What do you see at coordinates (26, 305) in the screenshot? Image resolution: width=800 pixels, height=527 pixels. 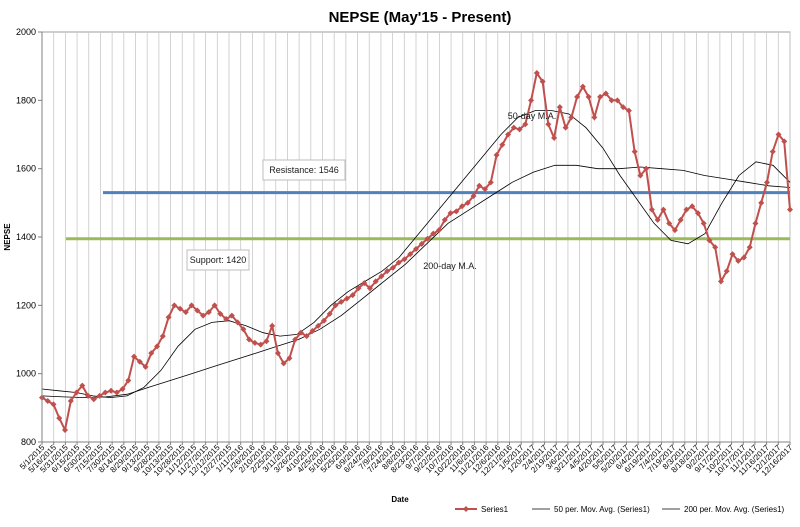 I see `y-tick-label: 1200` at bounding box center [26, 305].